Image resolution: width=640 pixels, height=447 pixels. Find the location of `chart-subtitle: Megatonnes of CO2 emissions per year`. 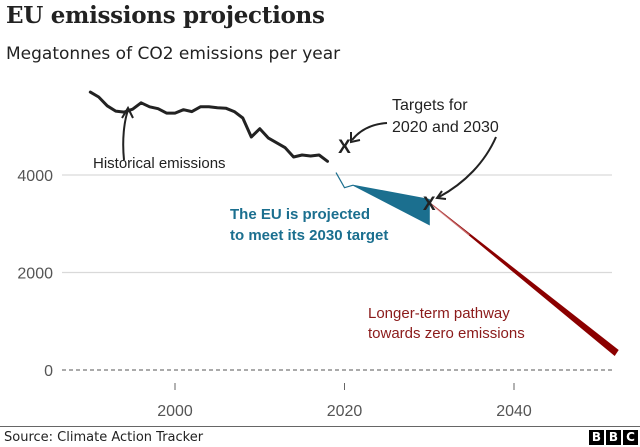

chart-subtitle: Megatonnes of CO2 emissions per year is located at coordinates (173, 54).